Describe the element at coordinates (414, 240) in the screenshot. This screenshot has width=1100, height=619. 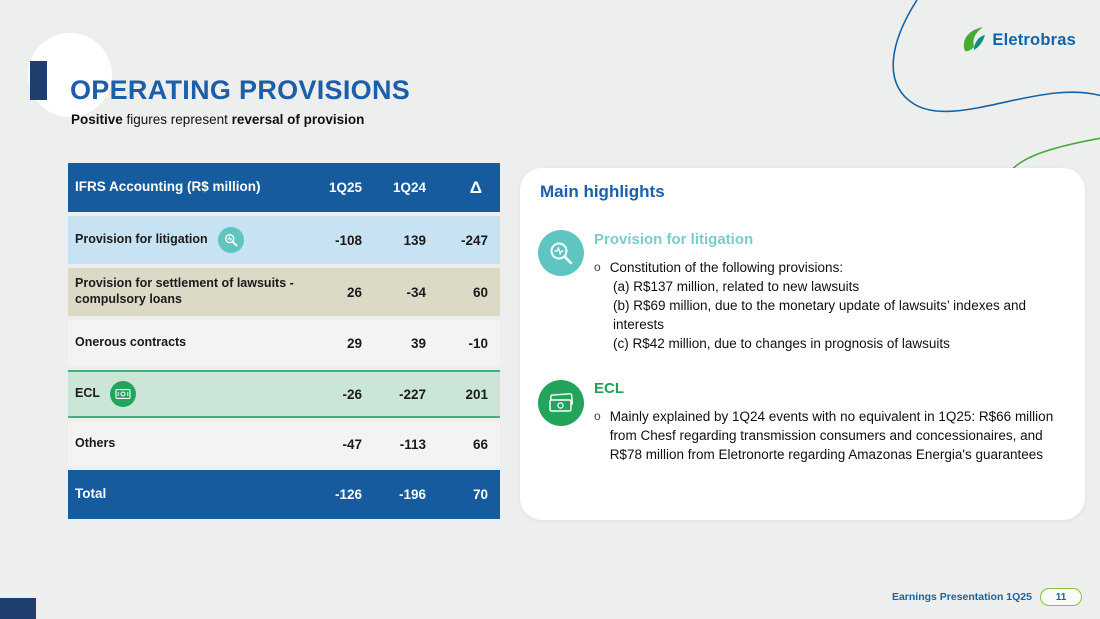
I see `value-1q24: 139` at that location.